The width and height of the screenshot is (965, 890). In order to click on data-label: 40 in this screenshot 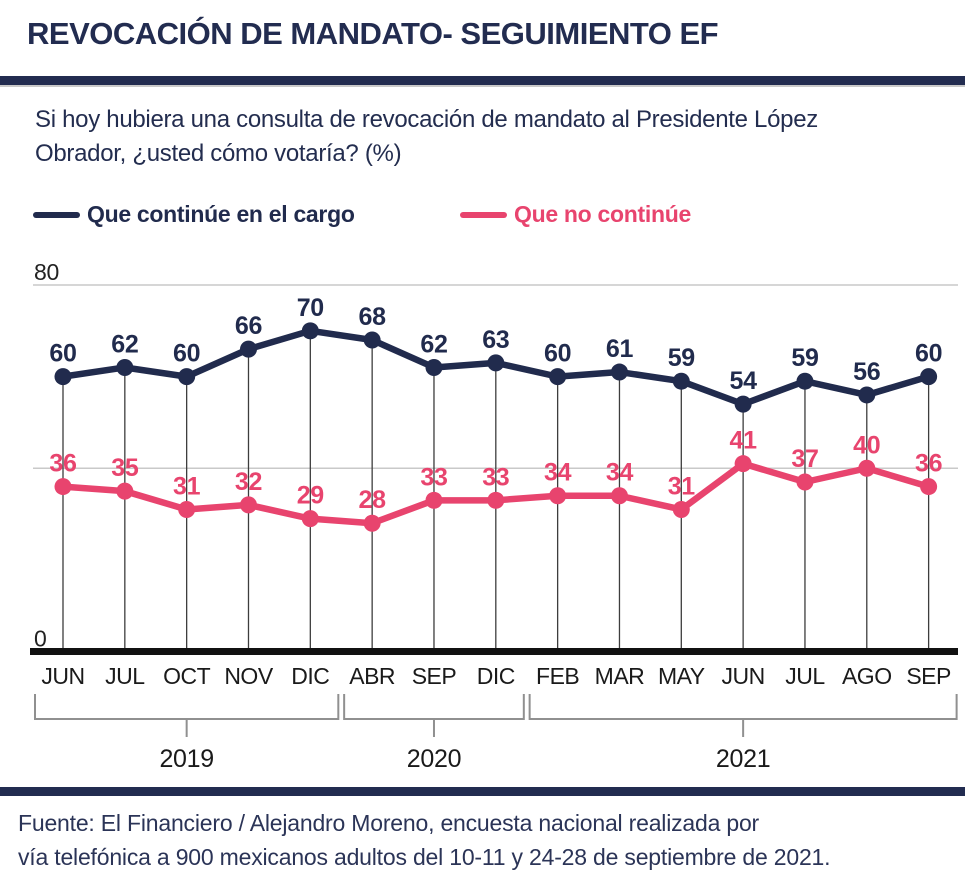, I will do `click(866, 445)`.